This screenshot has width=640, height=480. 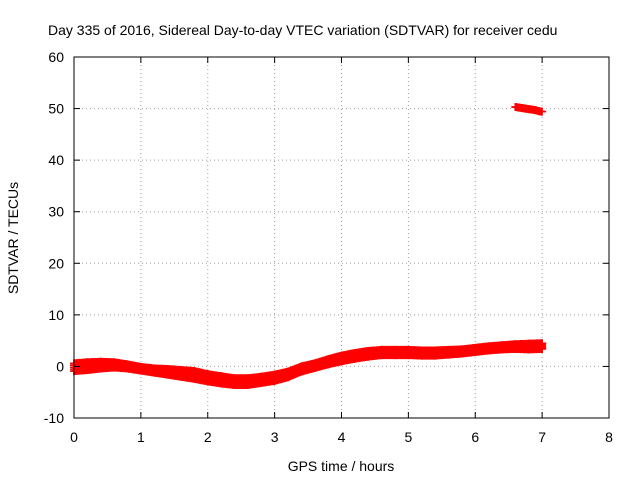 I want to click on x-tick-label: 0, so click(x=74, y=437).